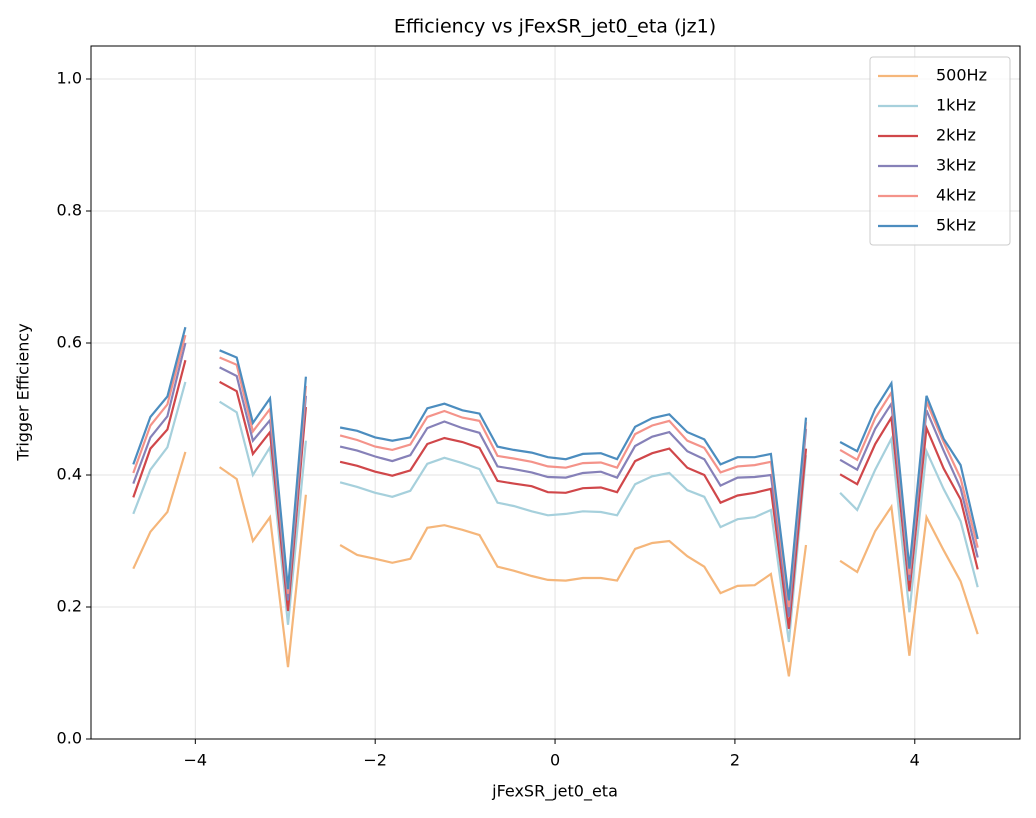 The height and width of the screenshot is (818, 1036). I want to click on legend-label: 3kHz, so click(956, 165).